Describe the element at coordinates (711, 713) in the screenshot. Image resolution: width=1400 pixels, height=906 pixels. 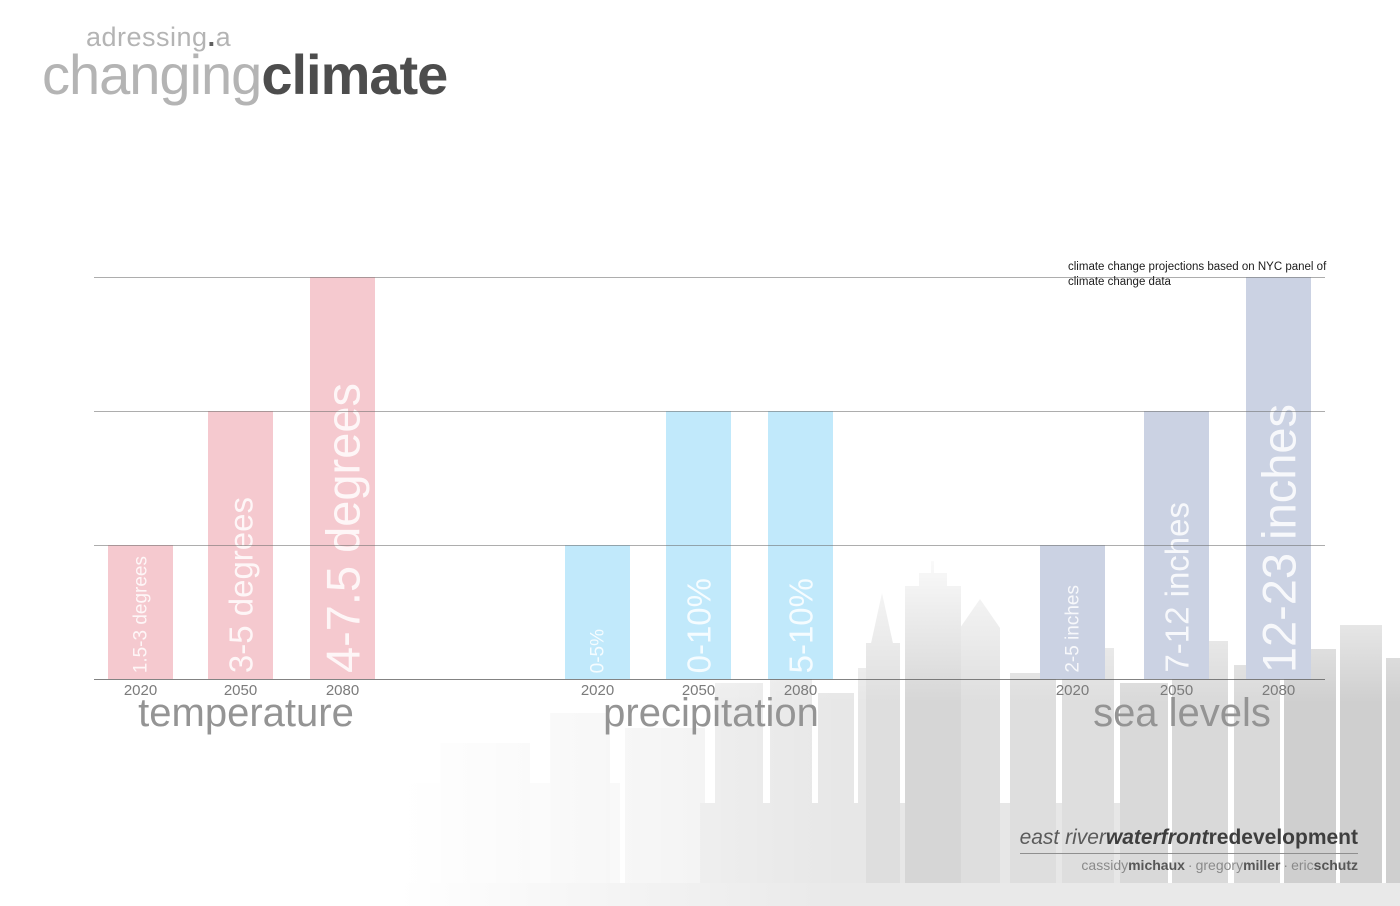
I see `group-label-precipitation: precipitation` at that location.